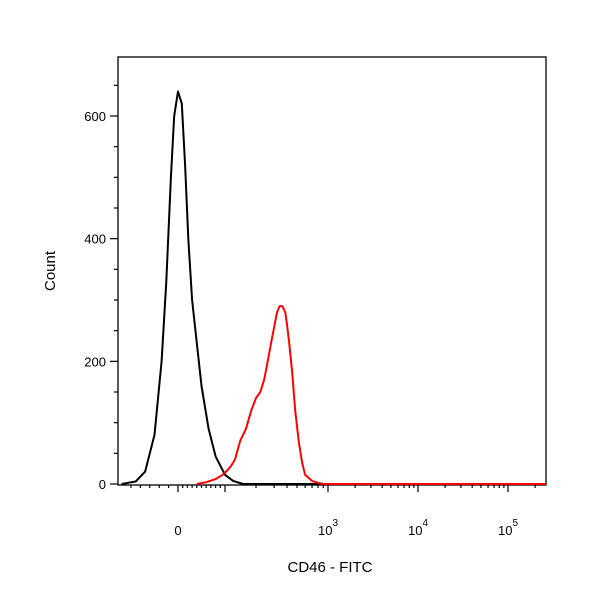 This screenshot has height=600, width=600. What do you see at coordinates (95, 361) in the screenshot?
I see `y-tick-label: 200` at bounding box center [95, 361].